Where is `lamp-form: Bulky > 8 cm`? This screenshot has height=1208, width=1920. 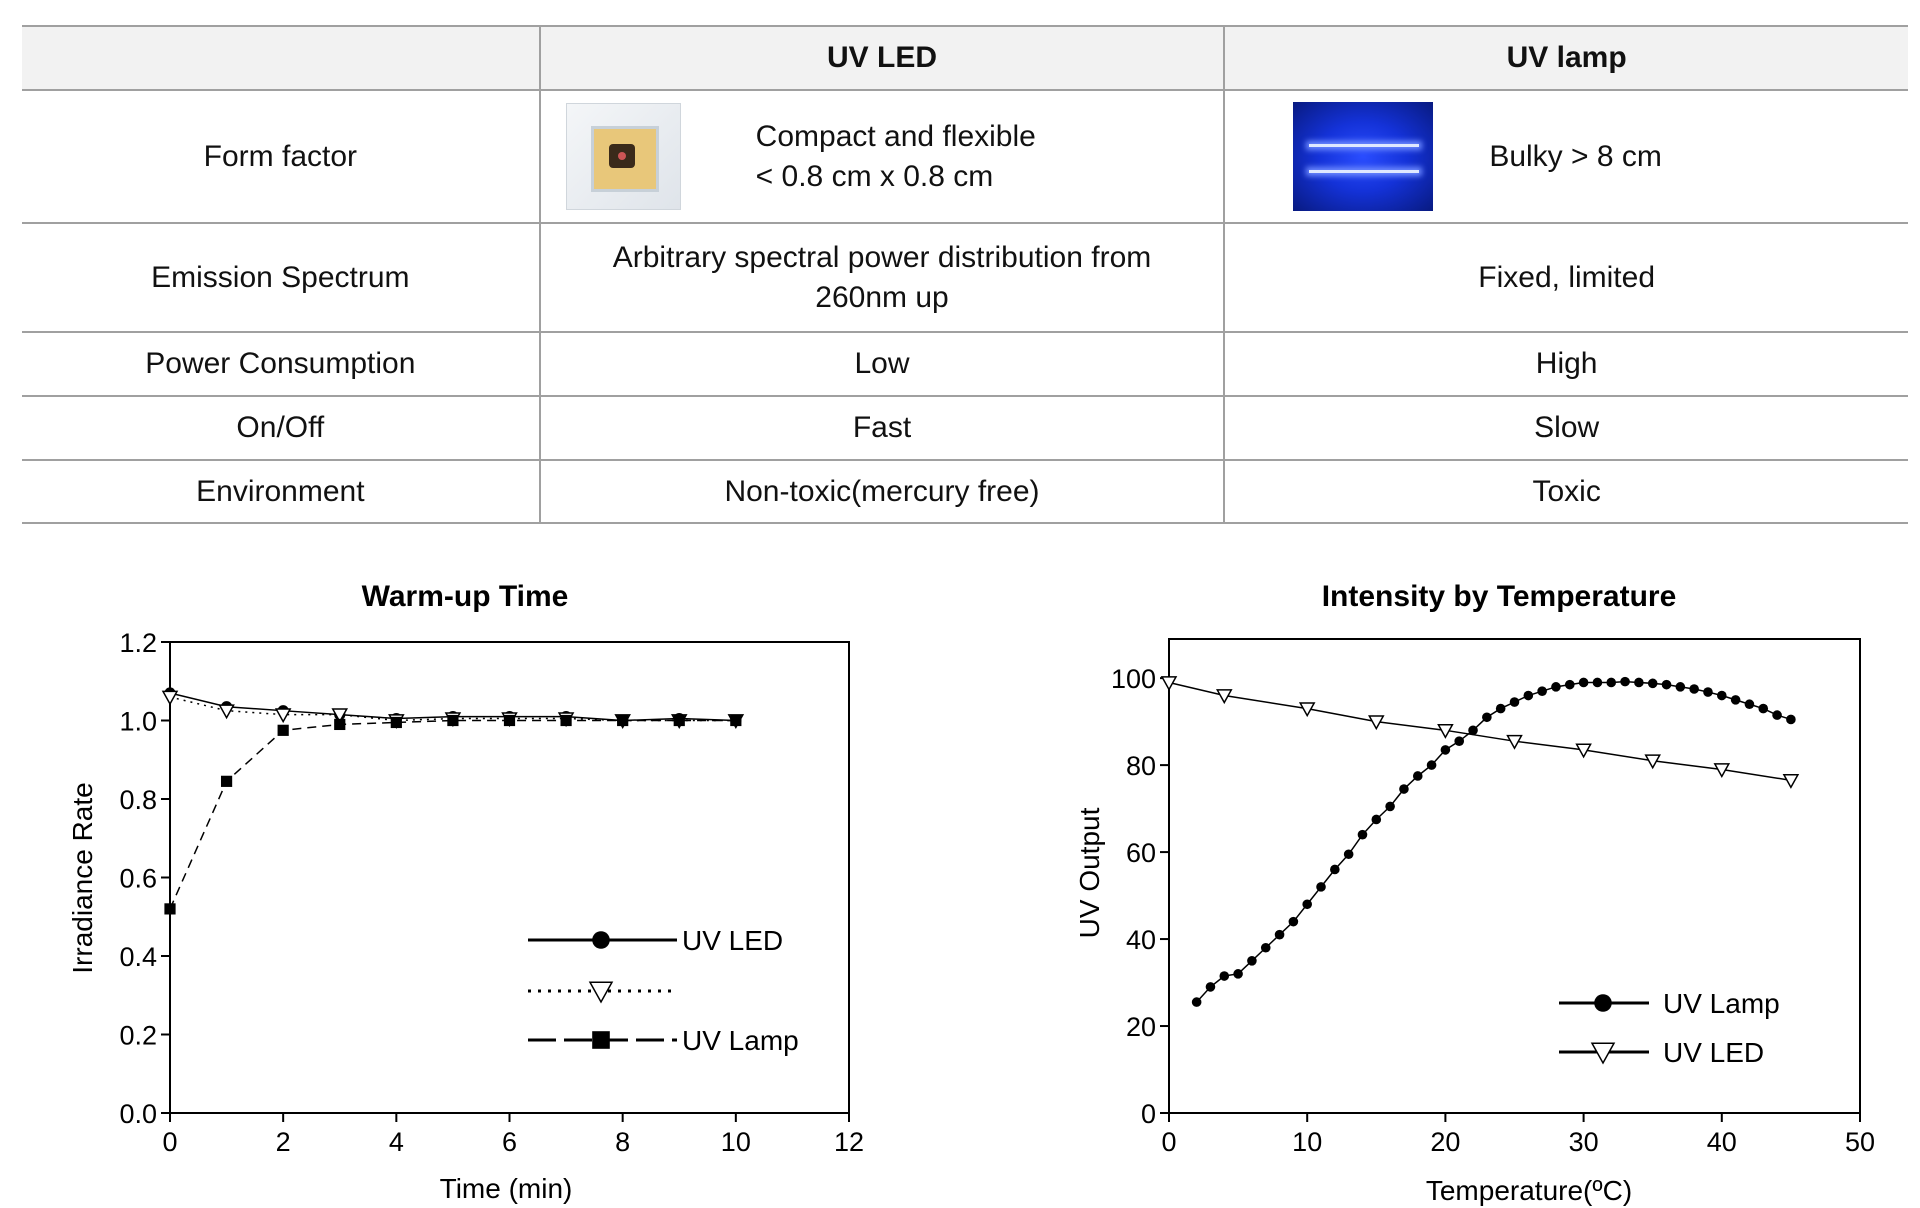
lamp-form: Bulky > 8 cm is located at coordinates (1575, 156).